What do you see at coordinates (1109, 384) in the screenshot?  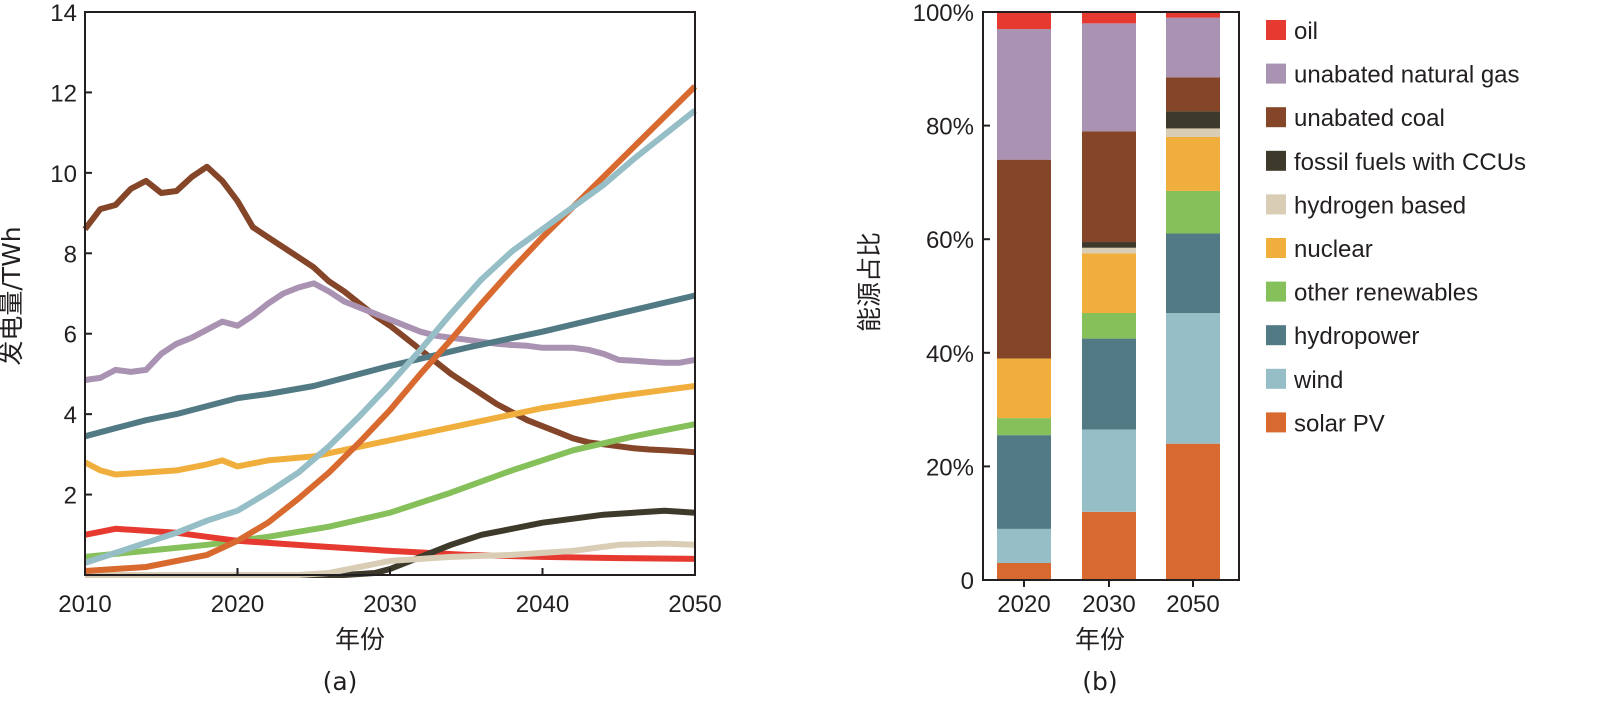 I see `bar-segment-hydropower-2030` at bounding box center [1109, 384].